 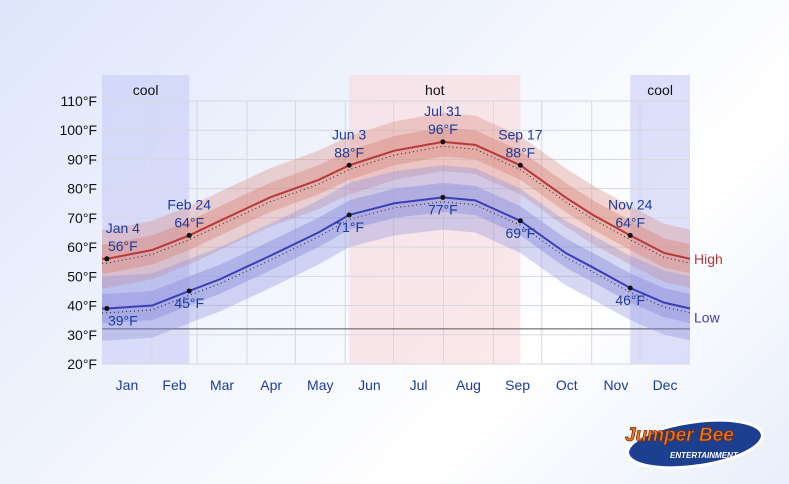 What do you see at coordinates (567, 385) in the screenshot?
I see `x-tick-label: Oct` at bounding box center [567, 385].